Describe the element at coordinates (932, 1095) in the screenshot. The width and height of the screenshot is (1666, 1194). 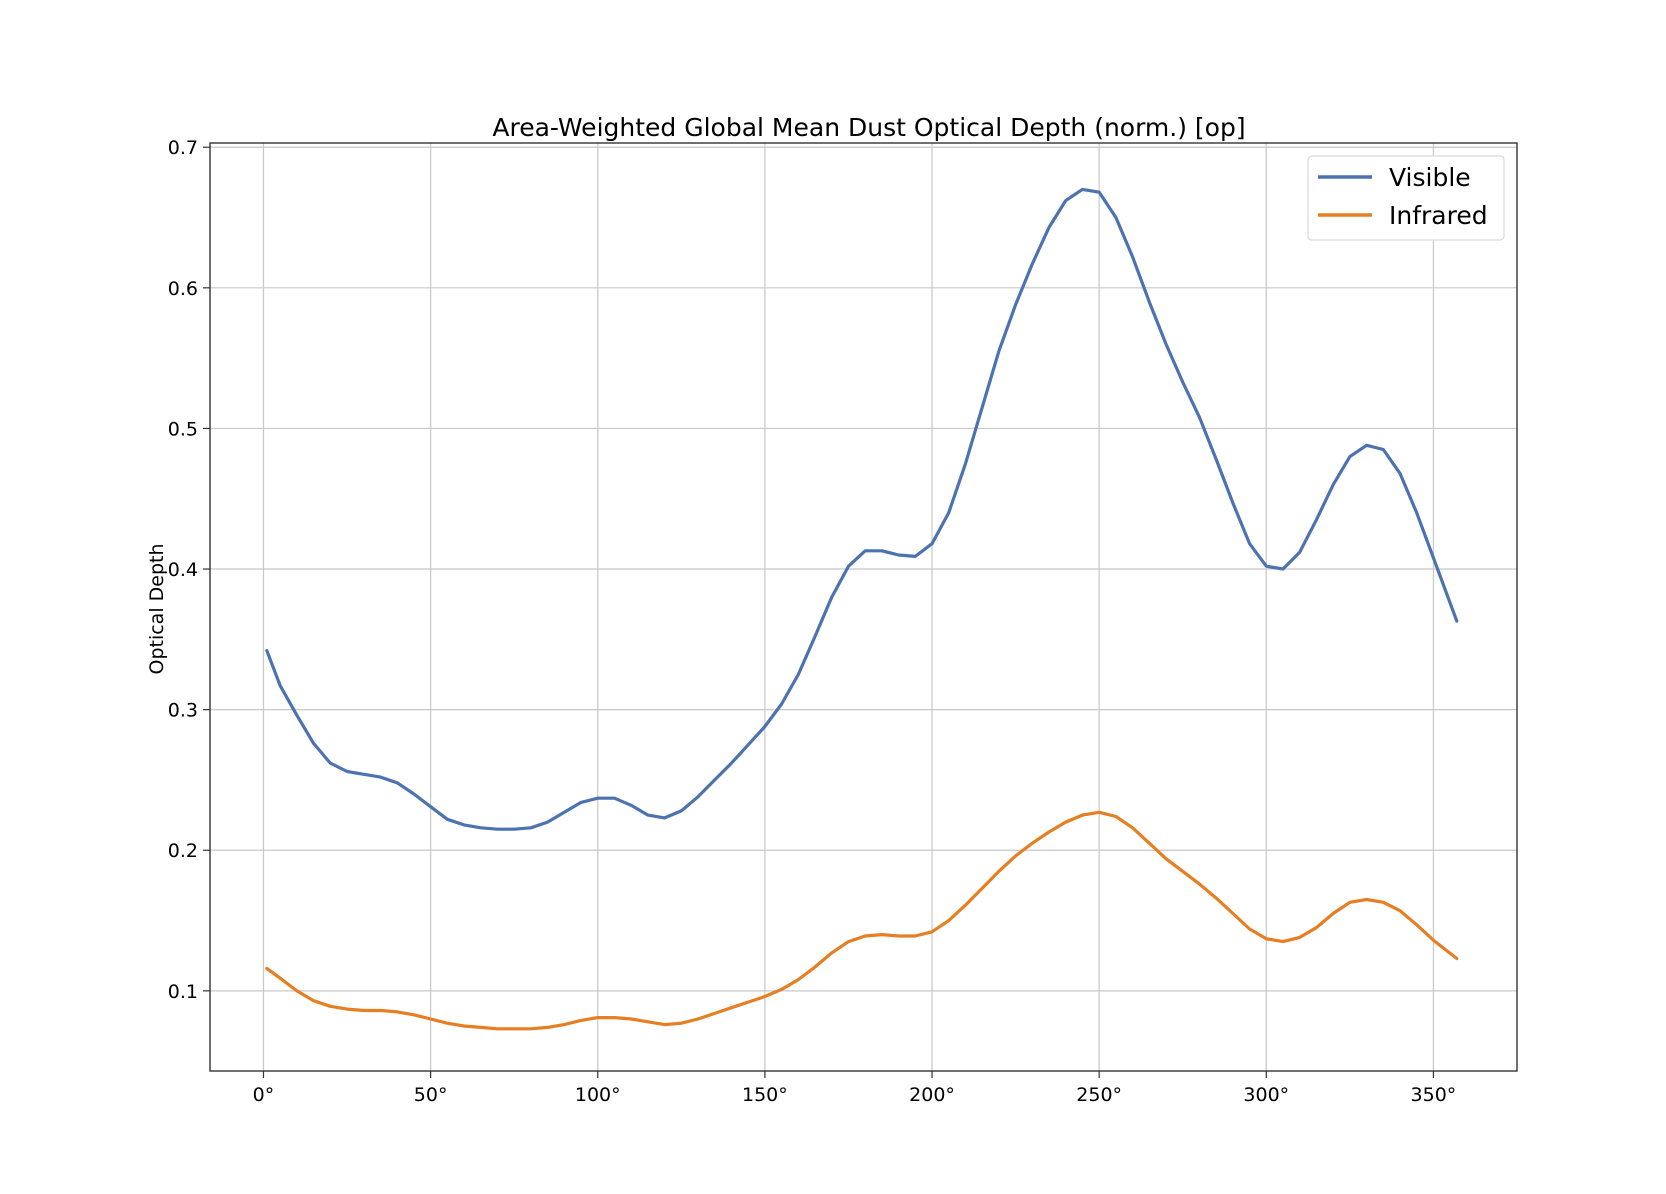
I see `x-tick-label: 200°` at that location.